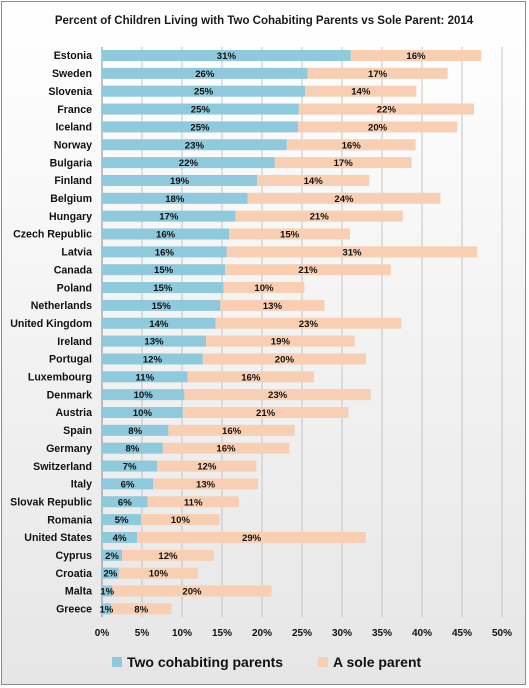  Describe the element at coordinates (262, 633) in the screenshot. I see `x-tick-label: 20%` at that location.